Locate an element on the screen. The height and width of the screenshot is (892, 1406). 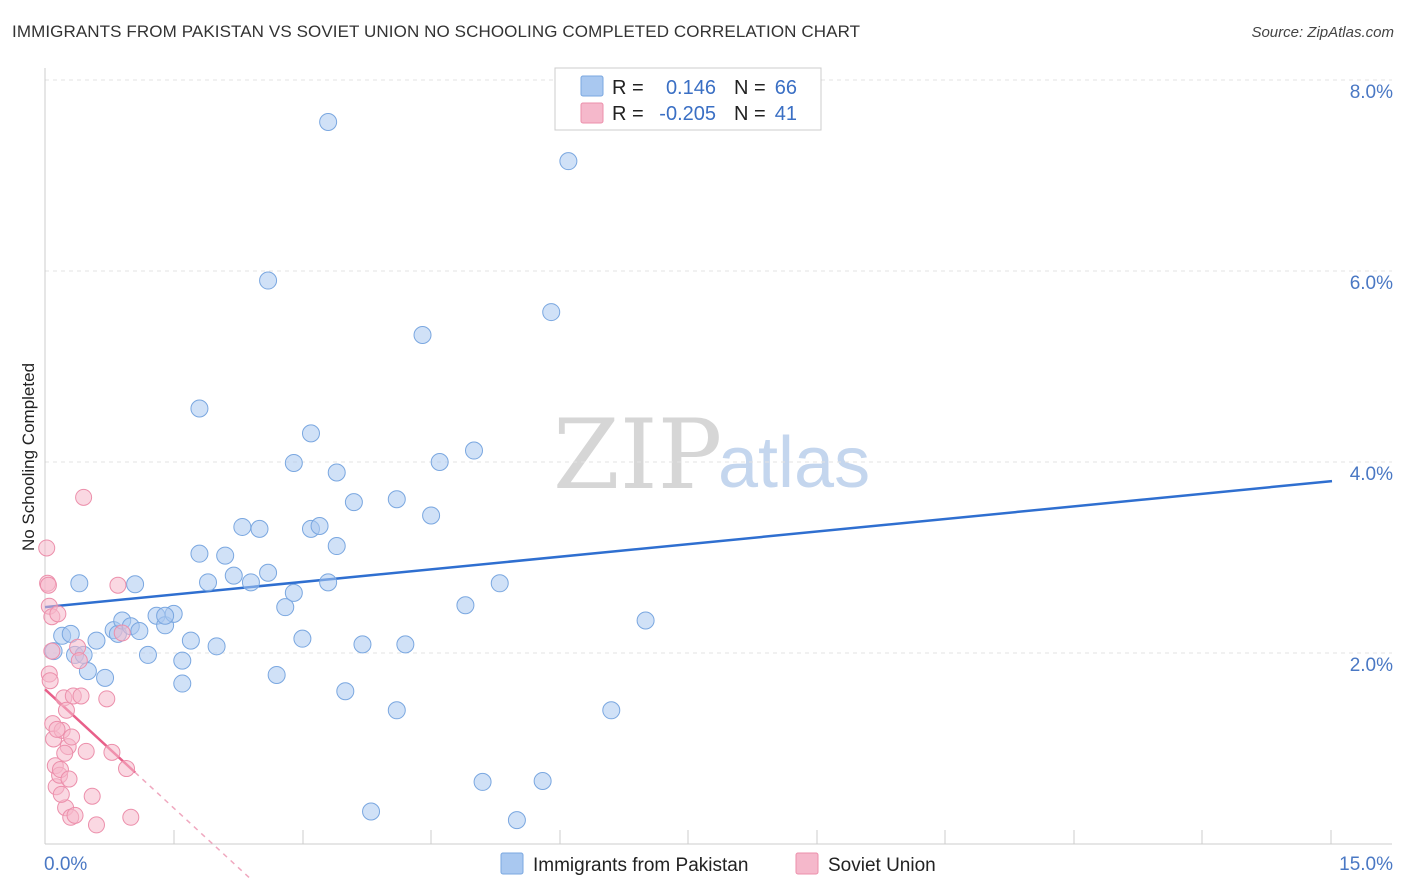
x-tick-labels: 0.0% 15.0% is located at coordinates (718, 864).